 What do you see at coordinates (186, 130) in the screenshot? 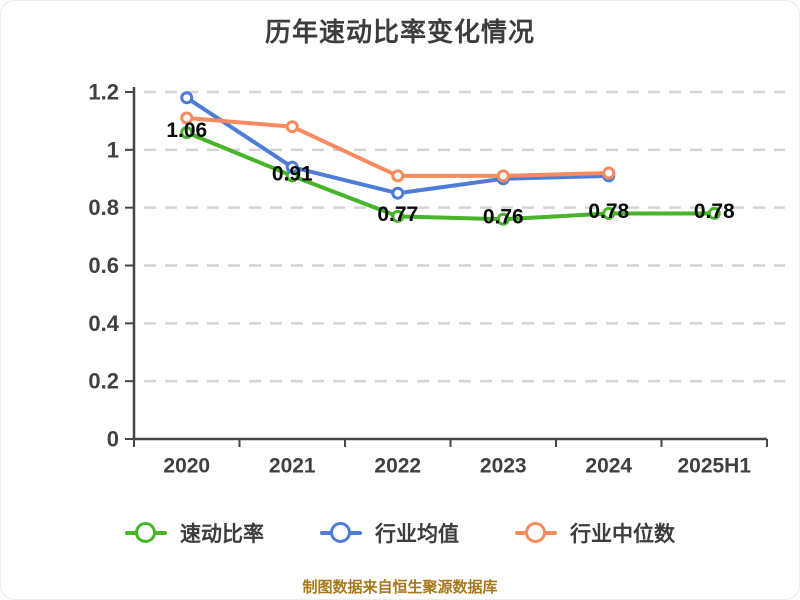
I see `svg-text: 1.06` at bounding box center [186, 130].